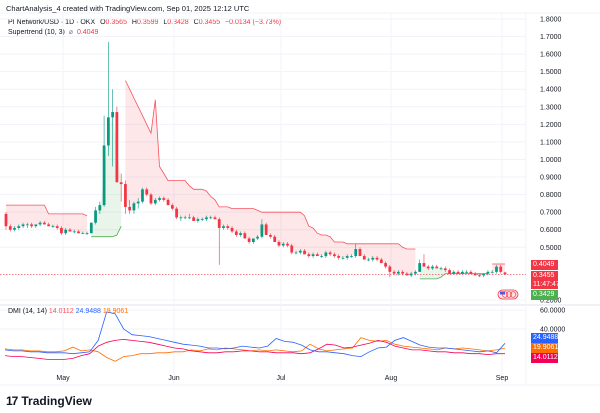 This screenshot has width=600, height=413. I want to click on indicator-row: Supertrend (10, 3) ⌀ 0.4049, so click(144, 33).